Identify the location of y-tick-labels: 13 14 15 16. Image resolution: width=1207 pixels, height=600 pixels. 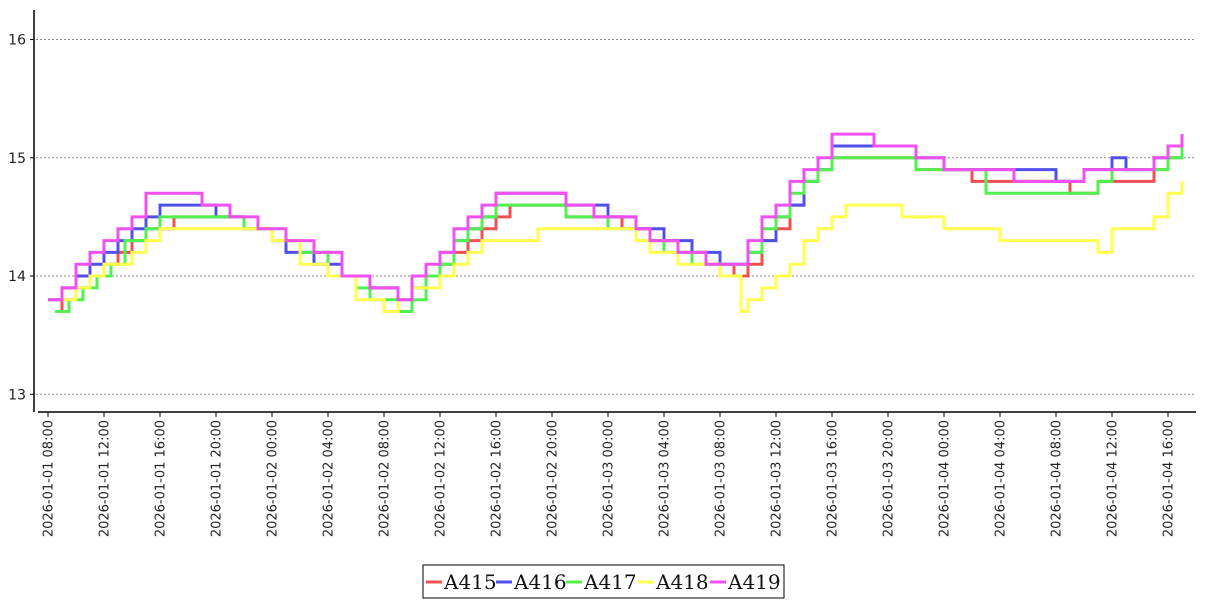
(21, 218).